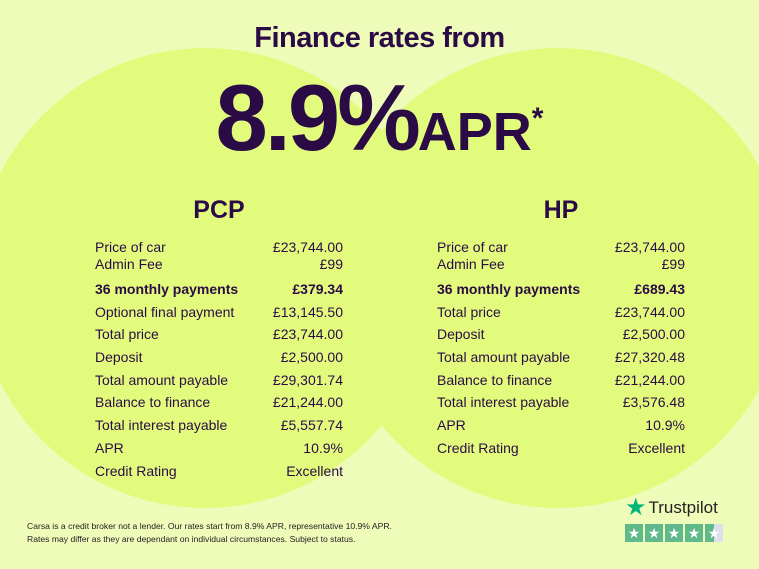 The image size is (759, 569). I want to click on trustpilot-name: Trustpilot, so click(683, 507).